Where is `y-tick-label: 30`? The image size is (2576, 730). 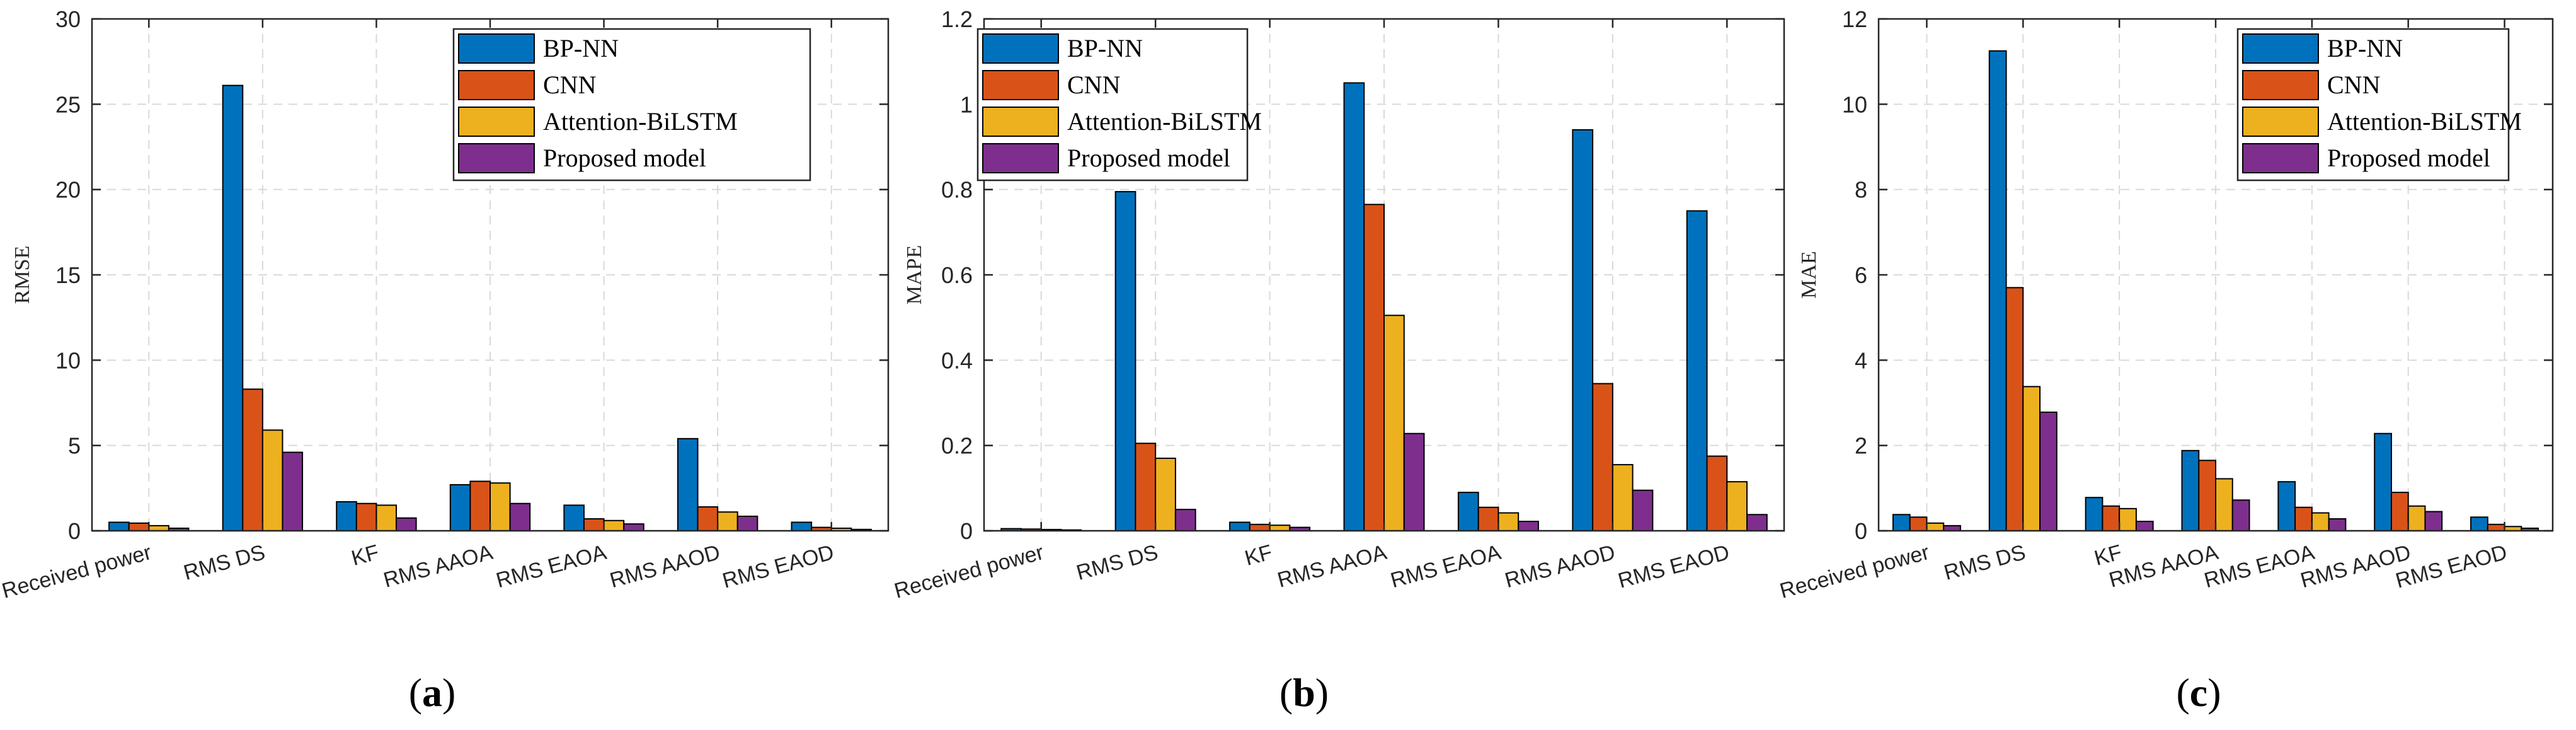 y-tick-label: 30 is located at coordinates (68, 19).